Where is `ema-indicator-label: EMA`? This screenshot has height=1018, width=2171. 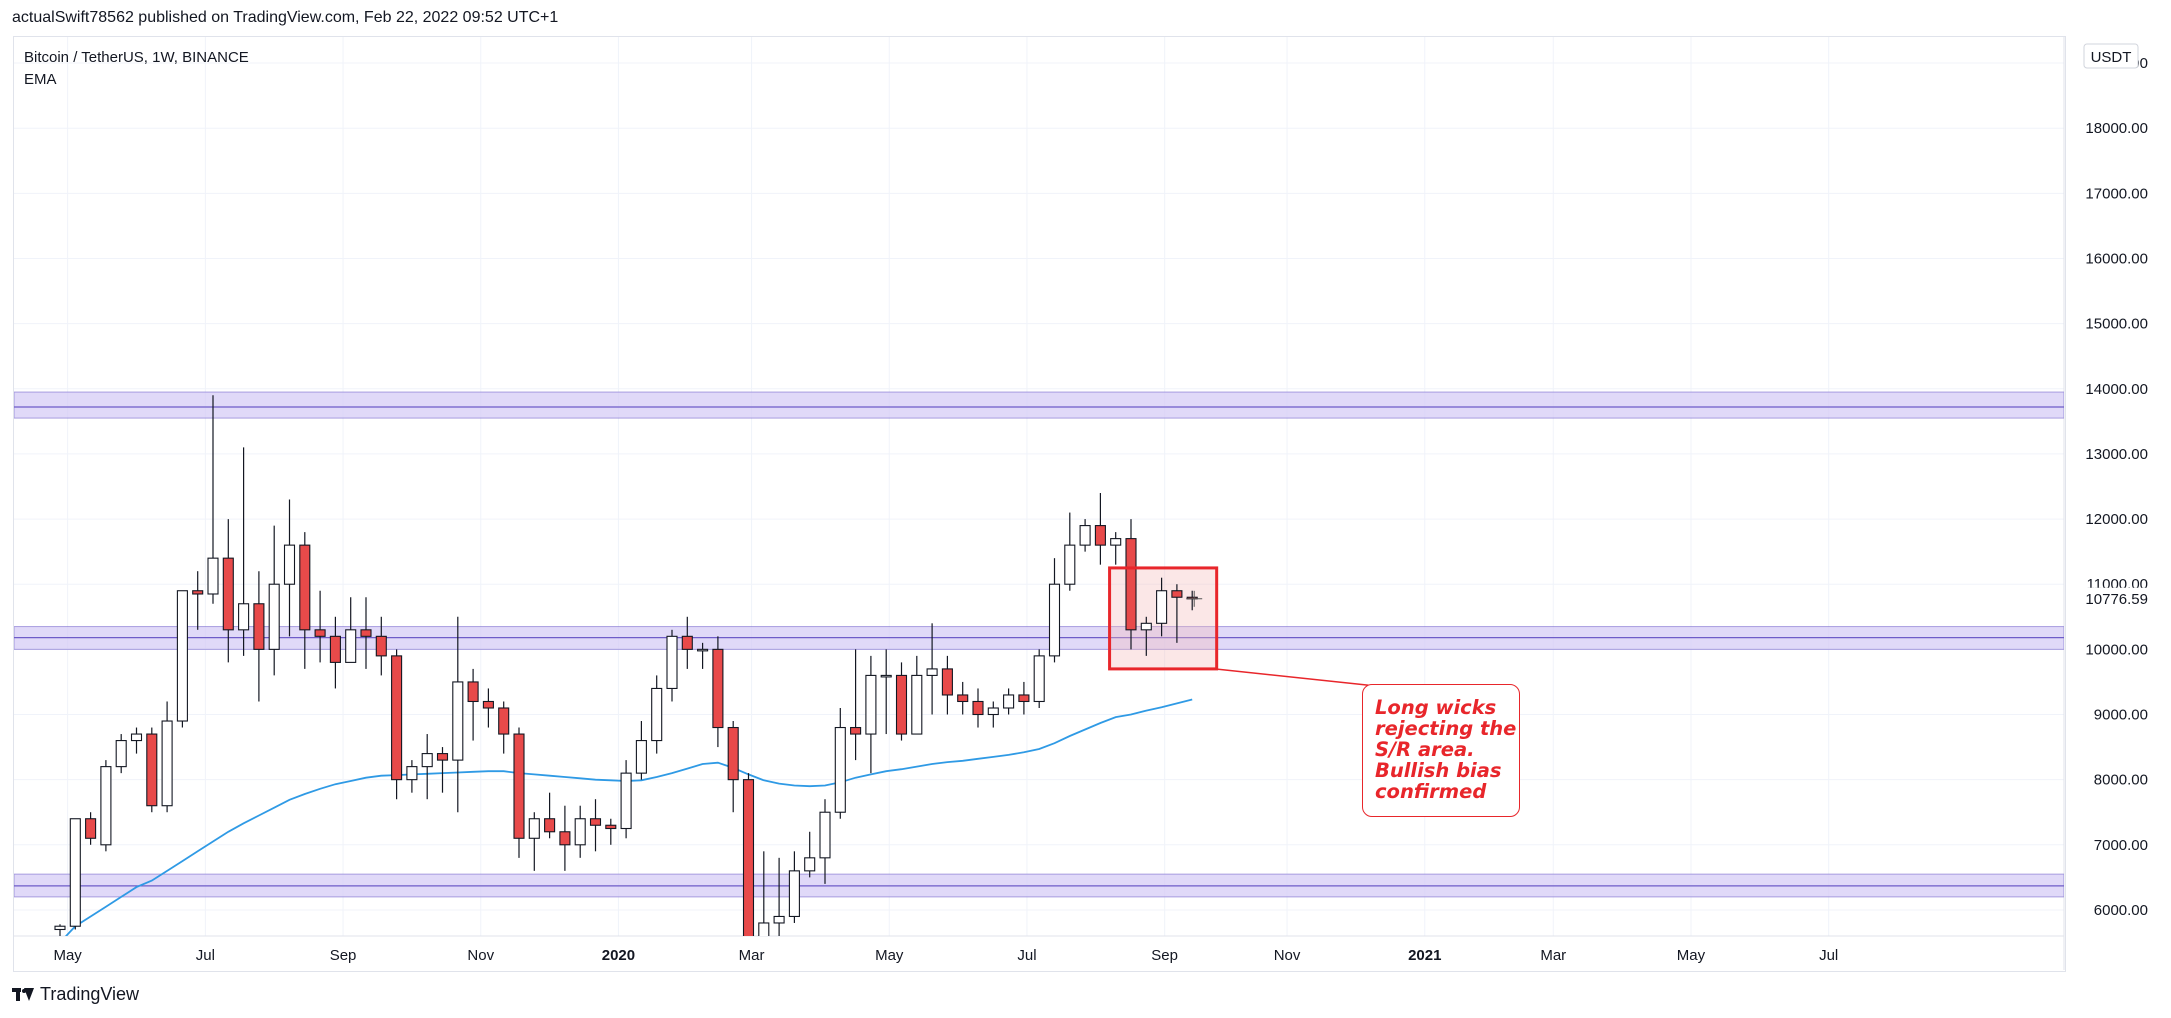 ema-indicator-label: EMA is located at coordinates (40, 79).